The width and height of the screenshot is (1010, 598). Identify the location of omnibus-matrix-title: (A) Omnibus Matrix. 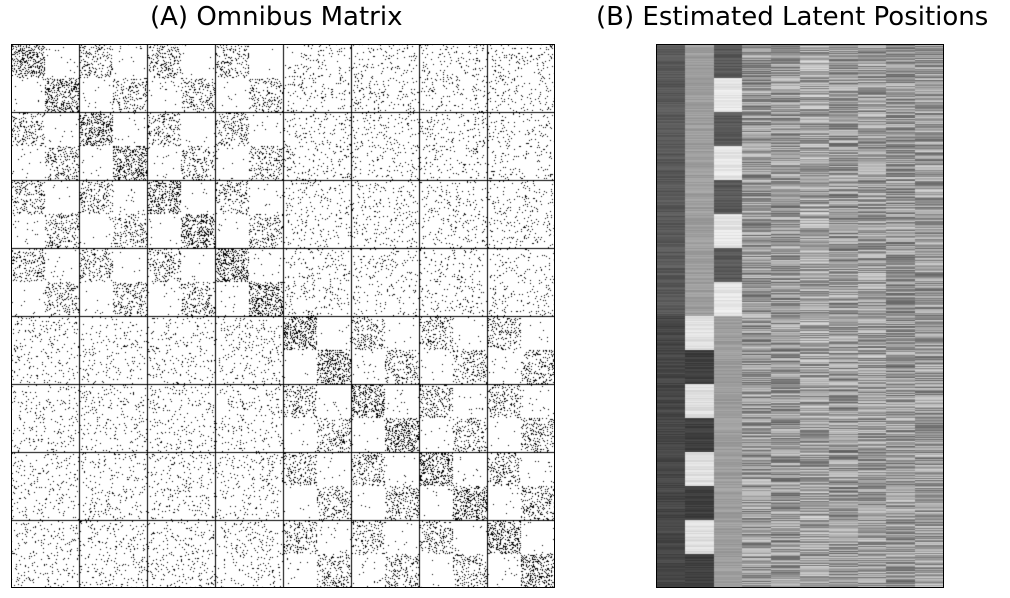
(276, 17).